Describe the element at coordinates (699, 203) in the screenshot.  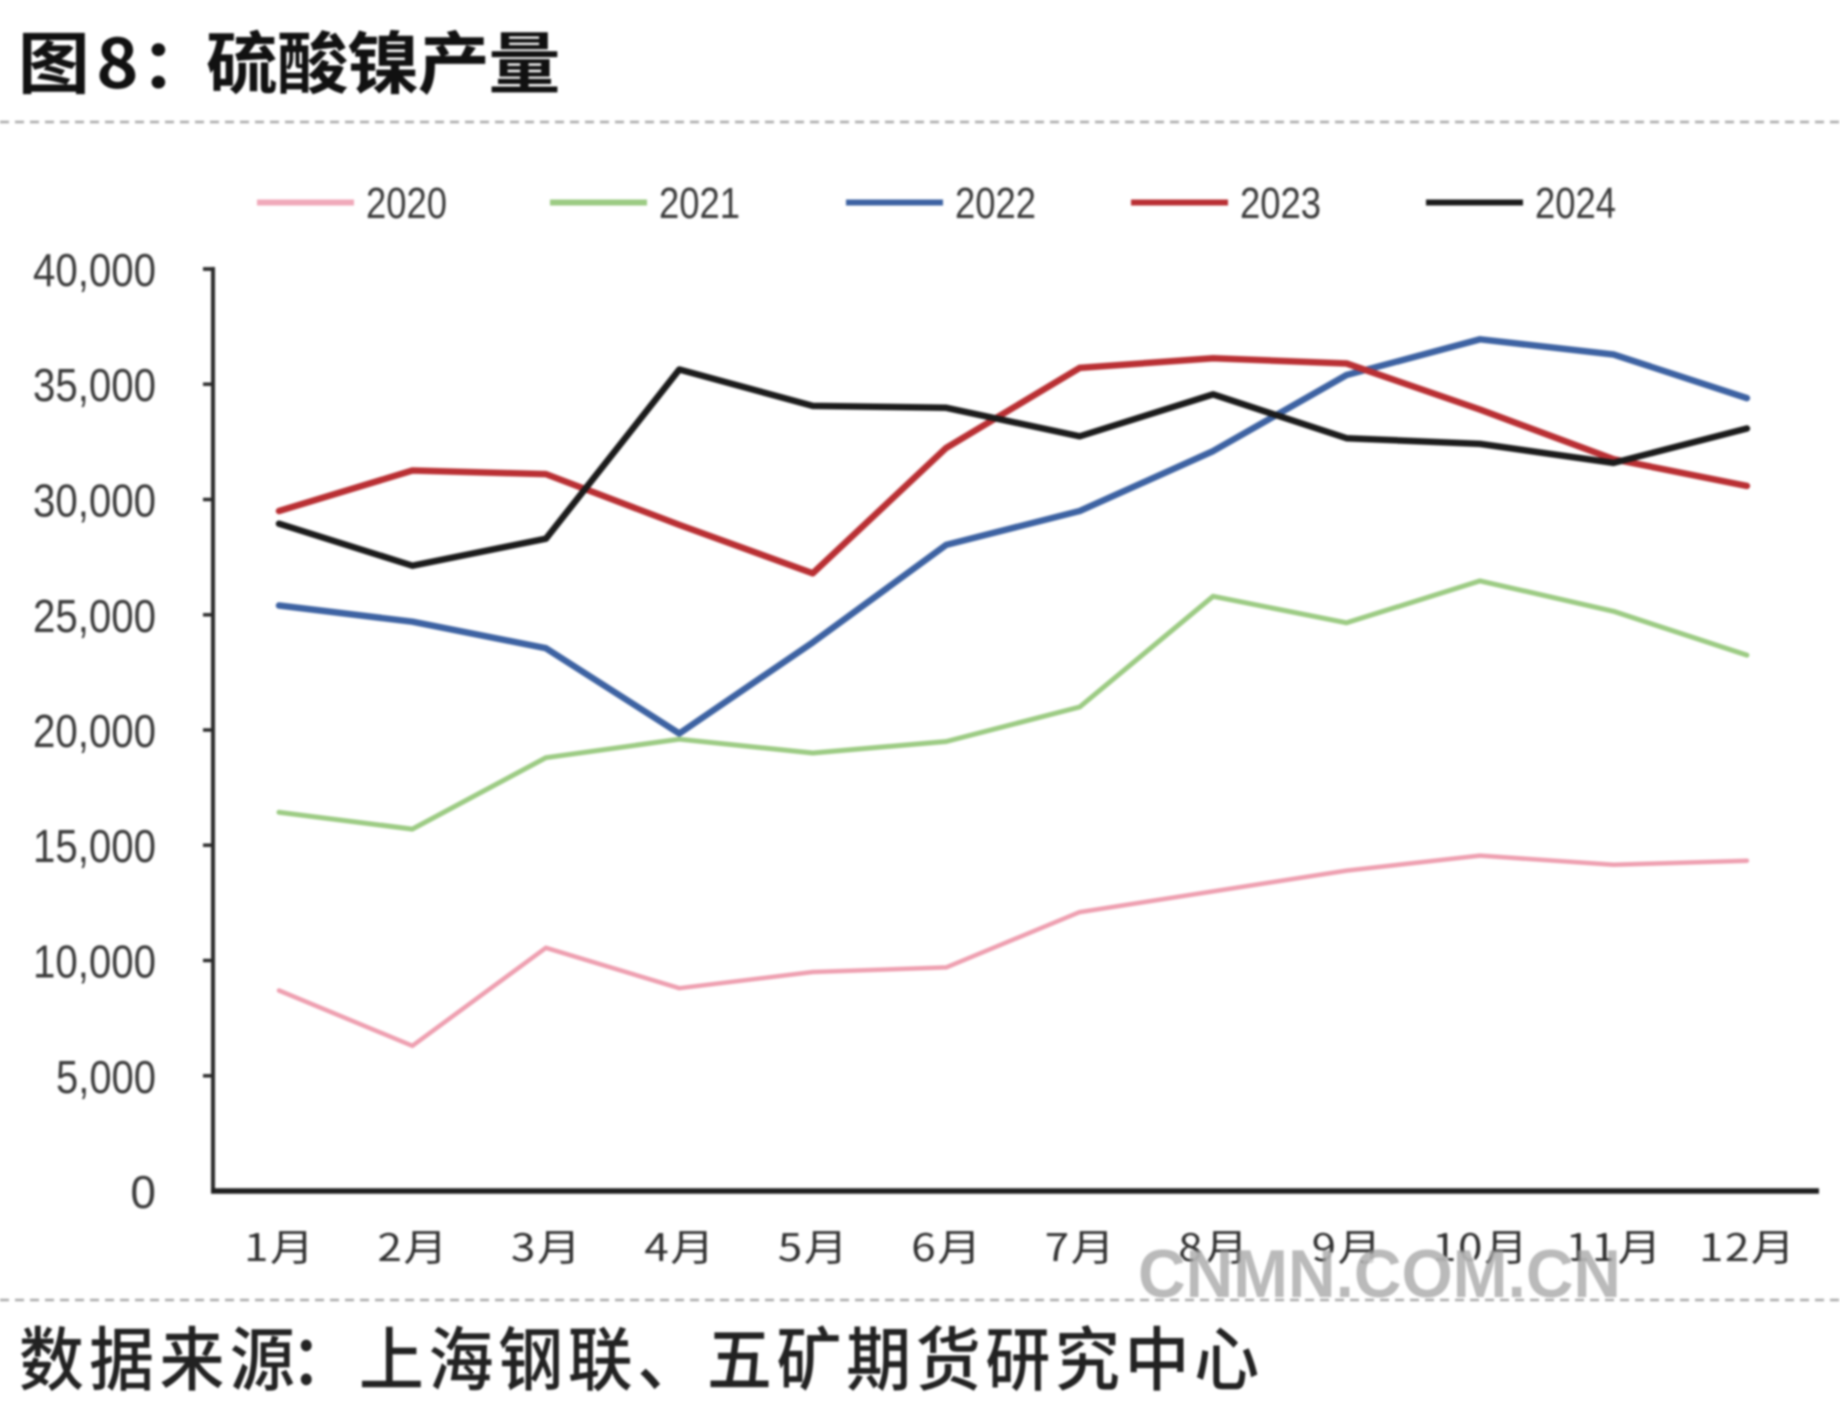
I see `svg-text: 2021` at that location.